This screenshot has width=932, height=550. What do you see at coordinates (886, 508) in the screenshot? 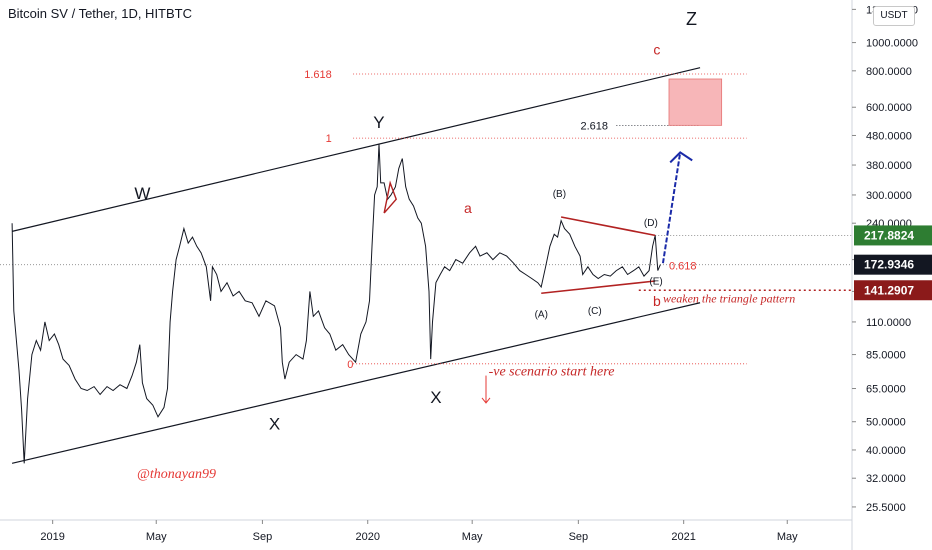
I see `y-tick-label: 25.5000` at bounding box center [886, 508].